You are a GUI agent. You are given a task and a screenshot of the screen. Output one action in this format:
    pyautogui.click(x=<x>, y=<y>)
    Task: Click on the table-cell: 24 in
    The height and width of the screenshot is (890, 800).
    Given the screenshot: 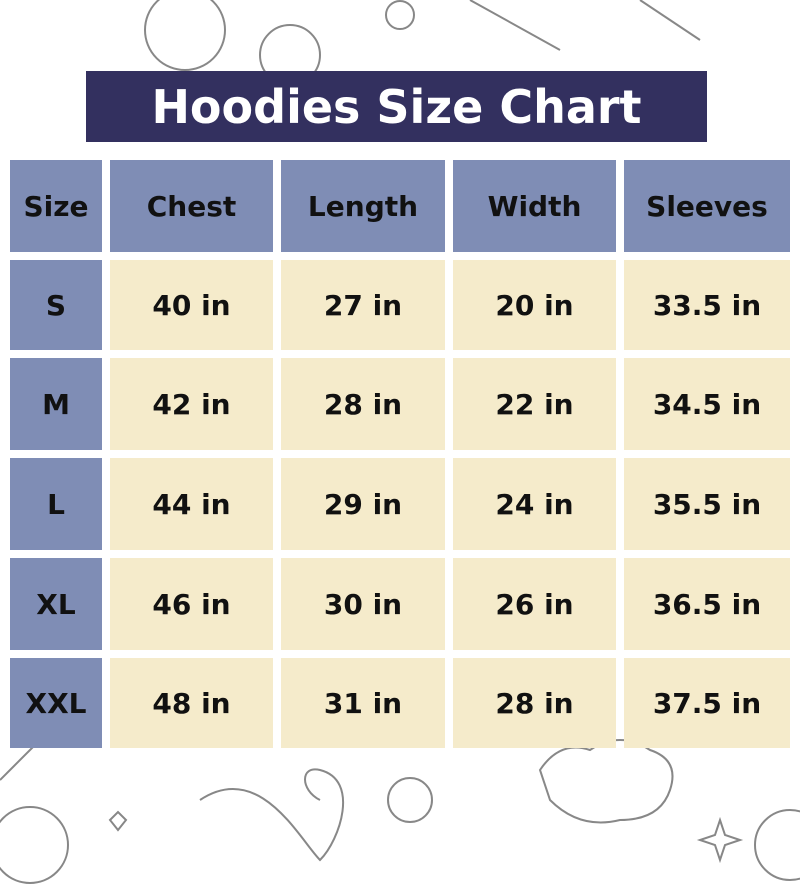 What is the action you would take?
    pyautogui.click(x=534, y=504)
    